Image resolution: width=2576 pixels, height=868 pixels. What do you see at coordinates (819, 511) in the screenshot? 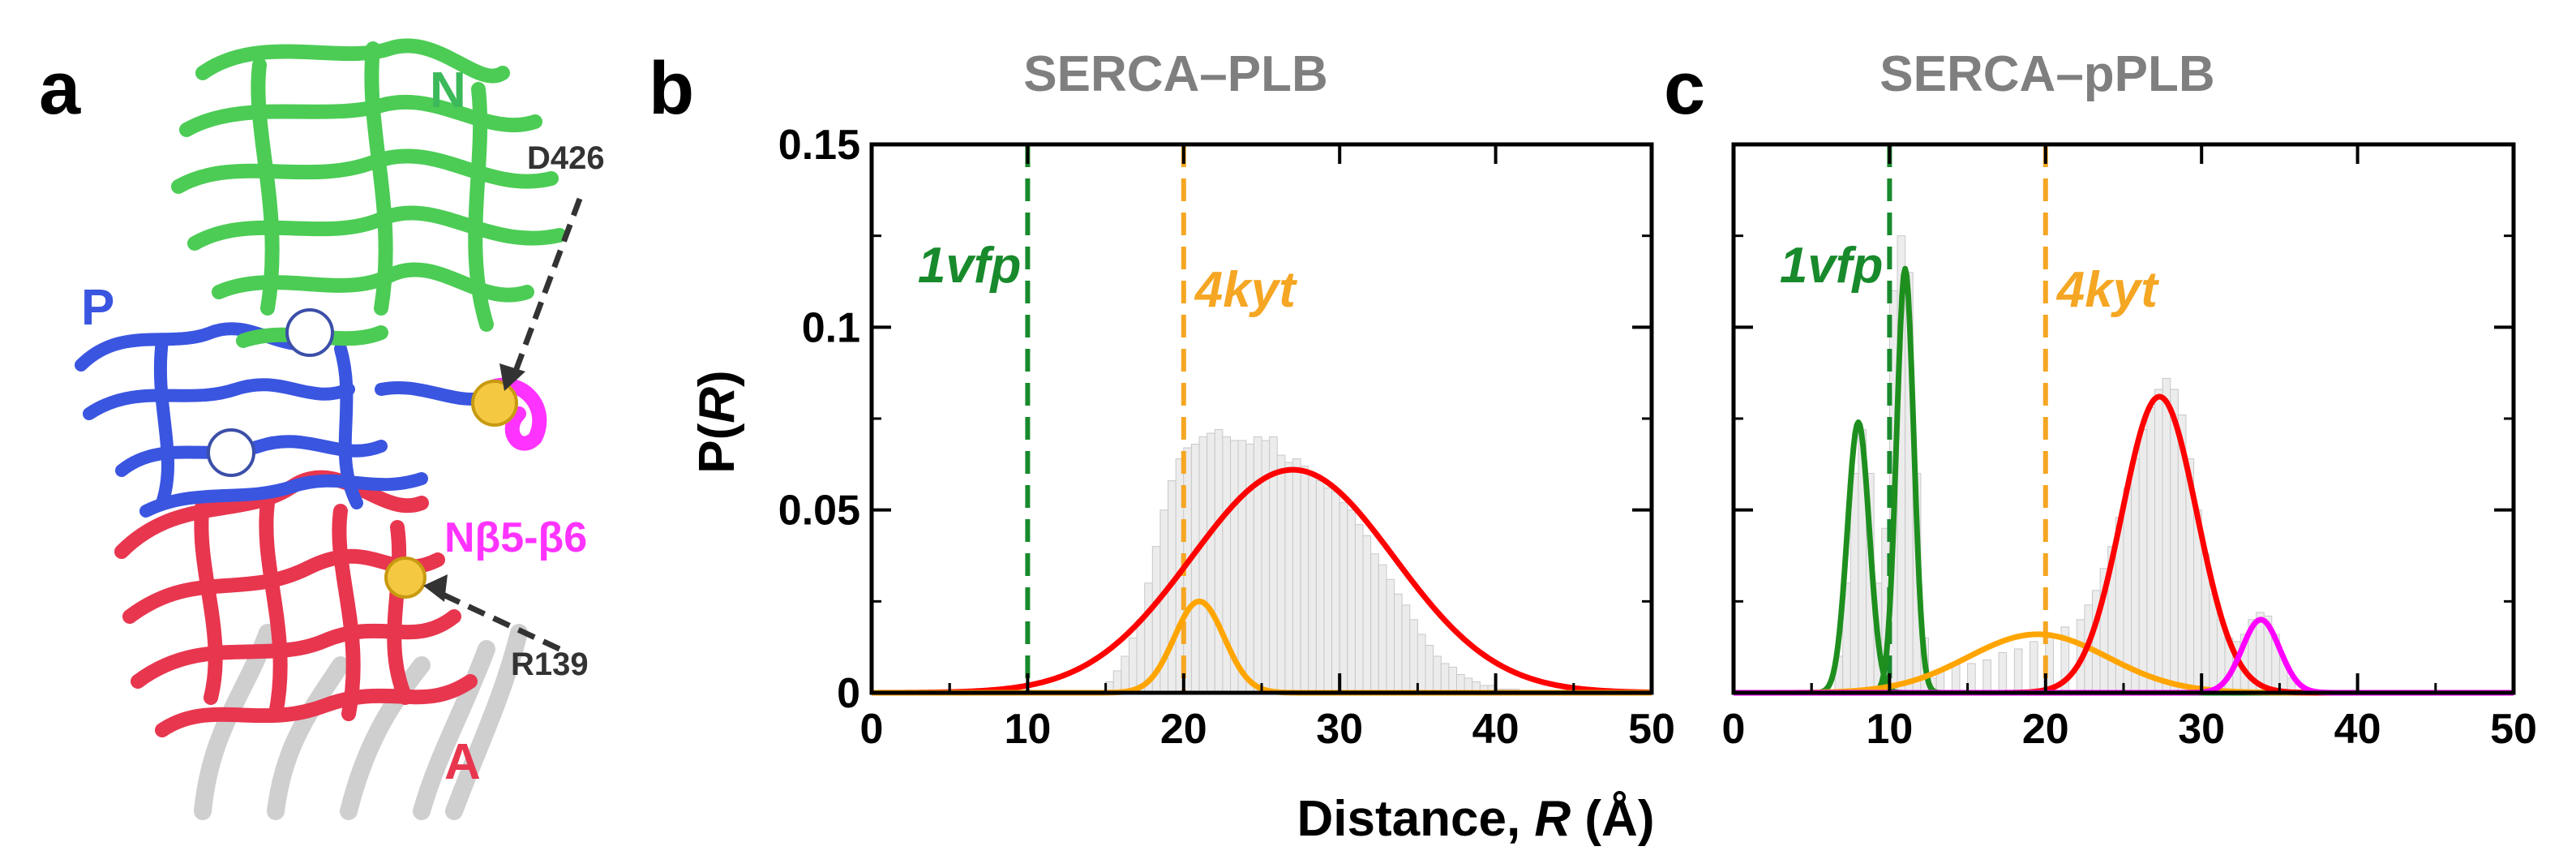
I see `y-tick-label: 0.05` at bounding box center [819, 511].